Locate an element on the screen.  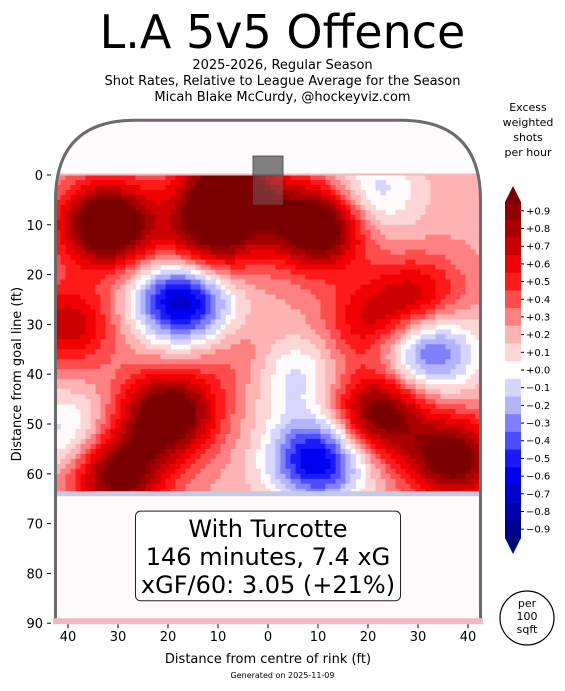
subtitle-season: 2025-2026, Regular Season is located at coordinates (282, 65).